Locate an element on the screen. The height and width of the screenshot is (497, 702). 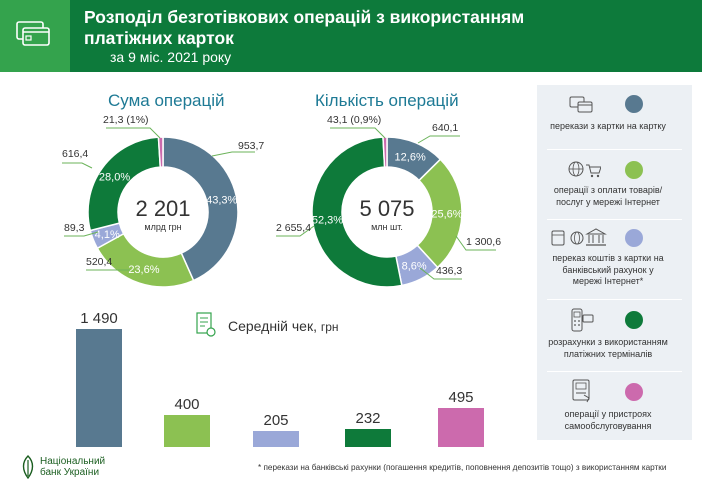
receipt-icon is located at coordinates (206, 324).